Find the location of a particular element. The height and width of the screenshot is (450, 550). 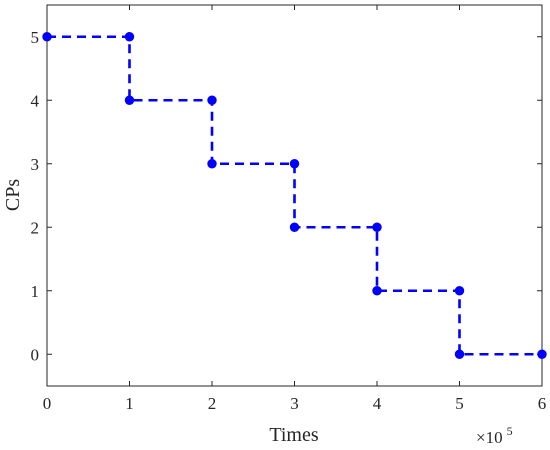

x-multiplier-base: ×10 is located at coordinates (489, 437).